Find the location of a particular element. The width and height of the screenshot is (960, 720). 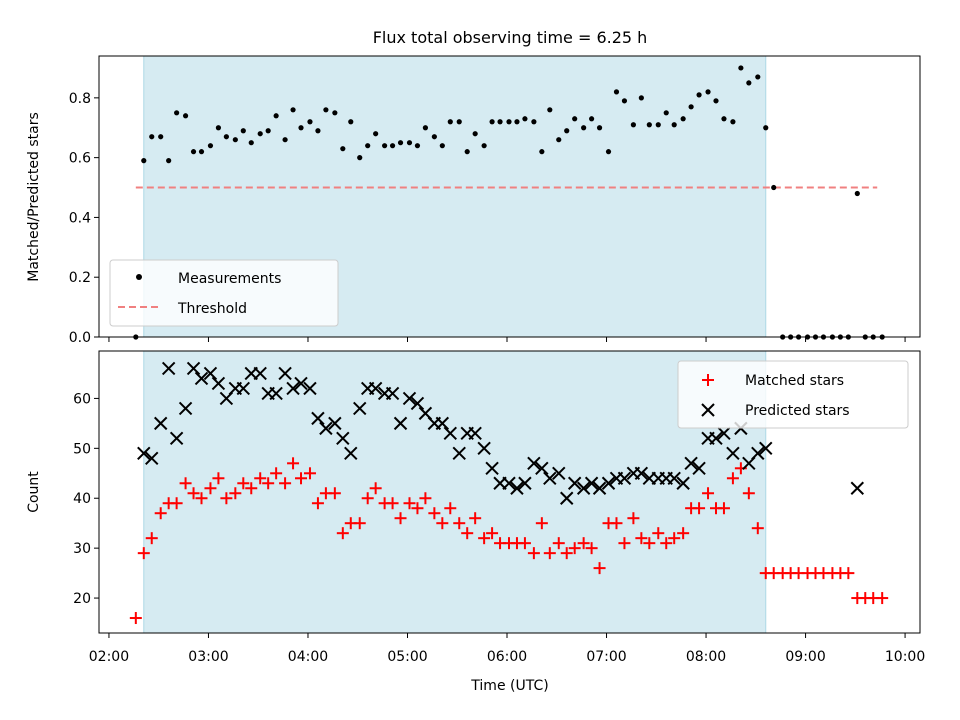

predicted-stars-legend-marker is located at coordinates (708, 410).